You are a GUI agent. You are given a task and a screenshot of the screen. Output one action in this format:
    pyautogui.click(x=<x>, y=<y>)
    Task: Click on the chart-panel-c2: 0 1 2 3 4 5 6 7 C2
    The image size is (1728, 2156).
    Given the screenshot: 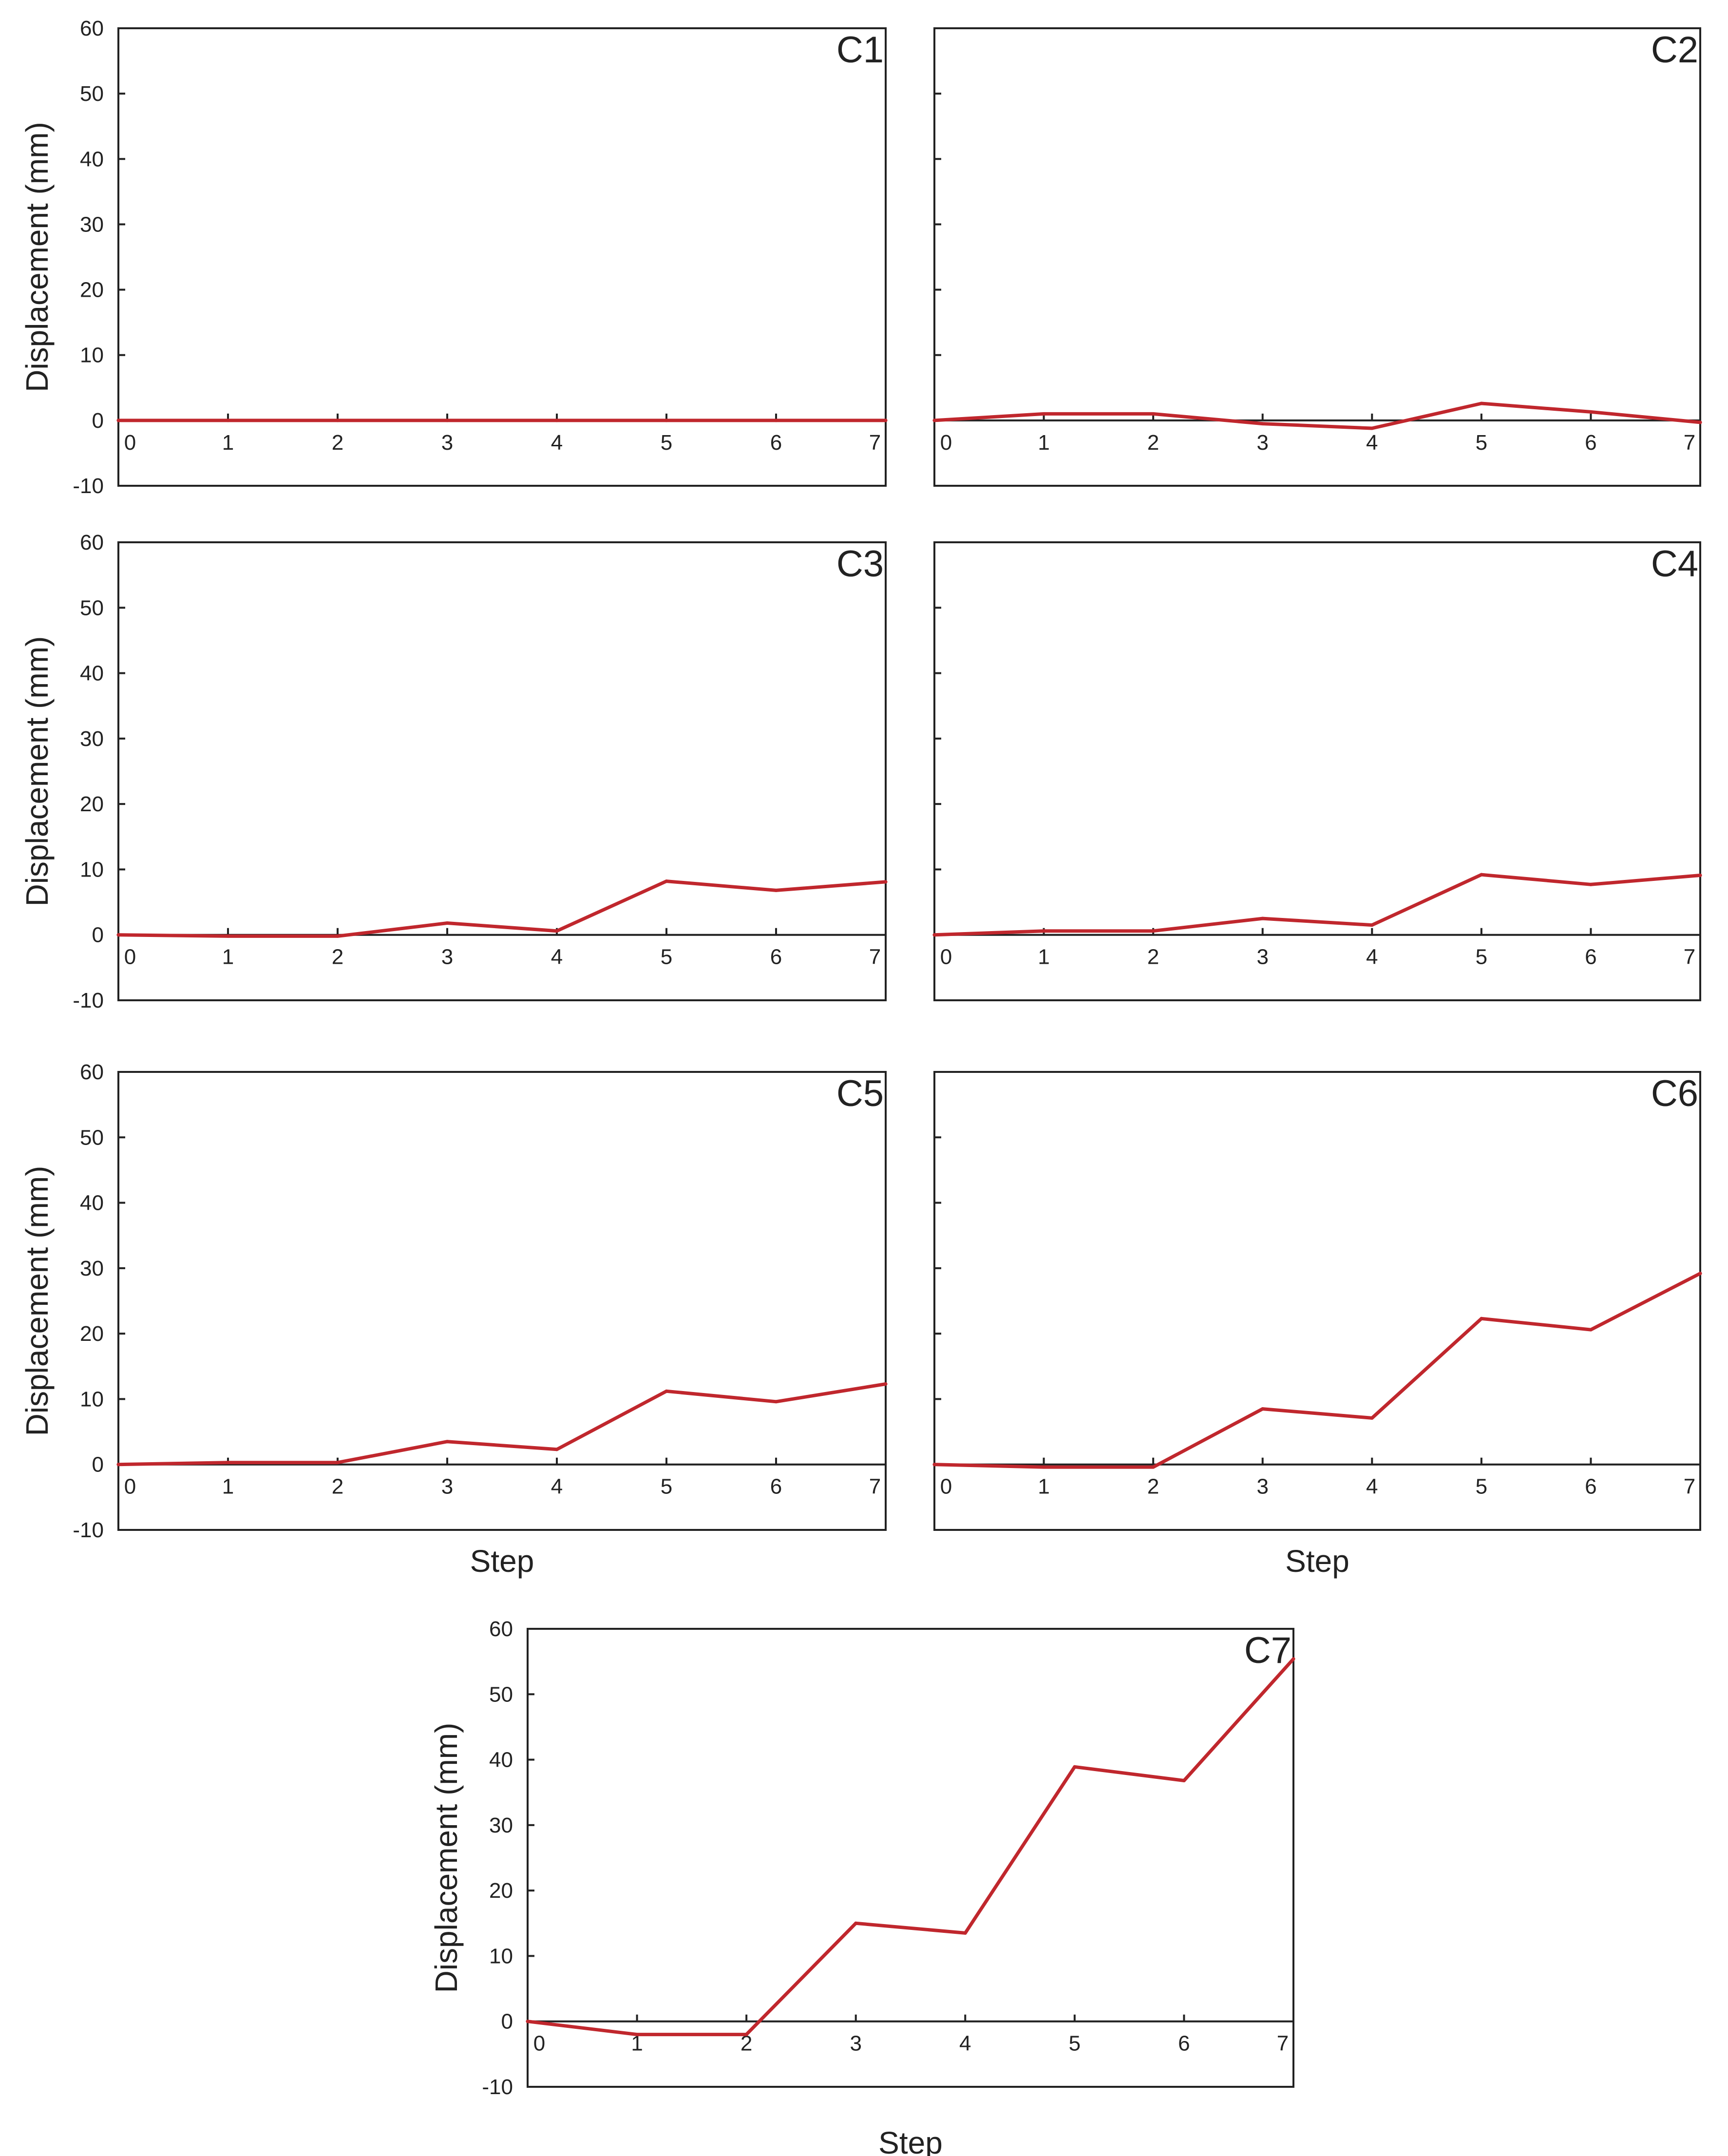 What is the action you would take?
    pyautogui.click(x=1317, y=257)
    